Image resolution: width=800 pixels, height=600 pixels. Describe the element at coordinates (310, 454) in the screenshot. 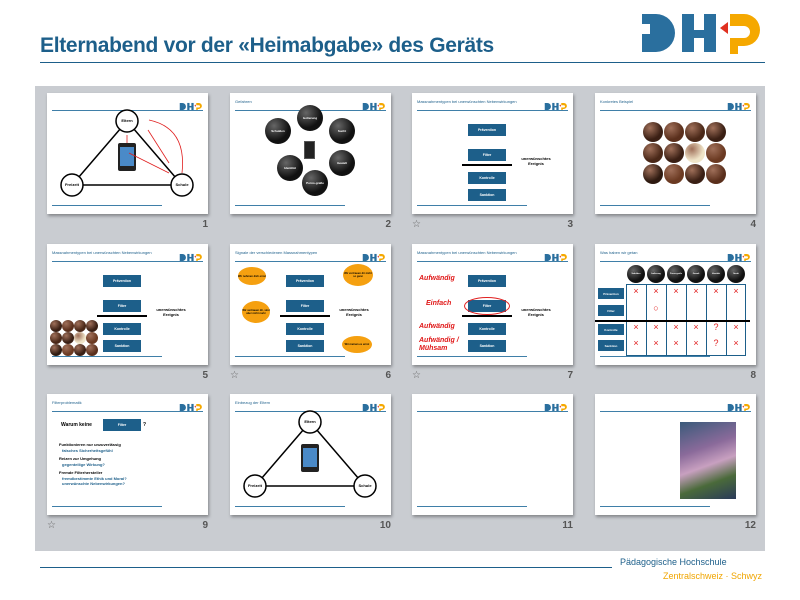

I see `slide-thumbnail-10: Einbezug der Eltern Eltern Freizeit Schule` at that location.